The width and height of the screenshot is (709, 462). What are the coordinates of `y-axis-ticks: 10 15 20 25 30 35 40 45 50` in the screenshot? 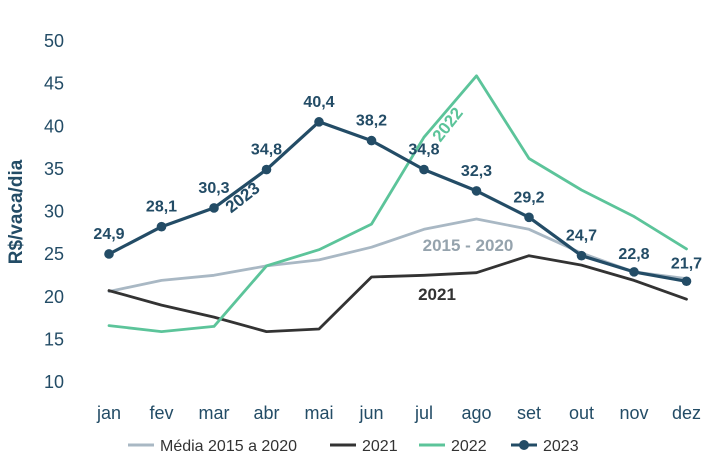 It's located at (54, 211).